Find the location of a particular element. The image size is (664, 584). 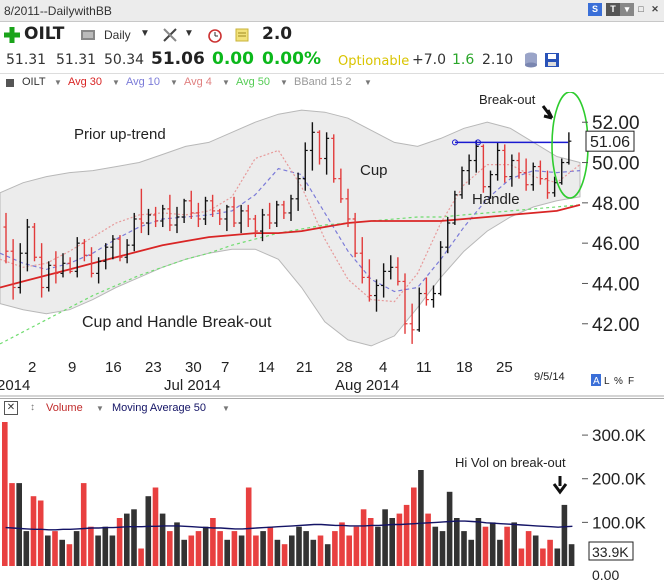

period-dropdown-icon: ▼ is located at coordinates (145, 33).